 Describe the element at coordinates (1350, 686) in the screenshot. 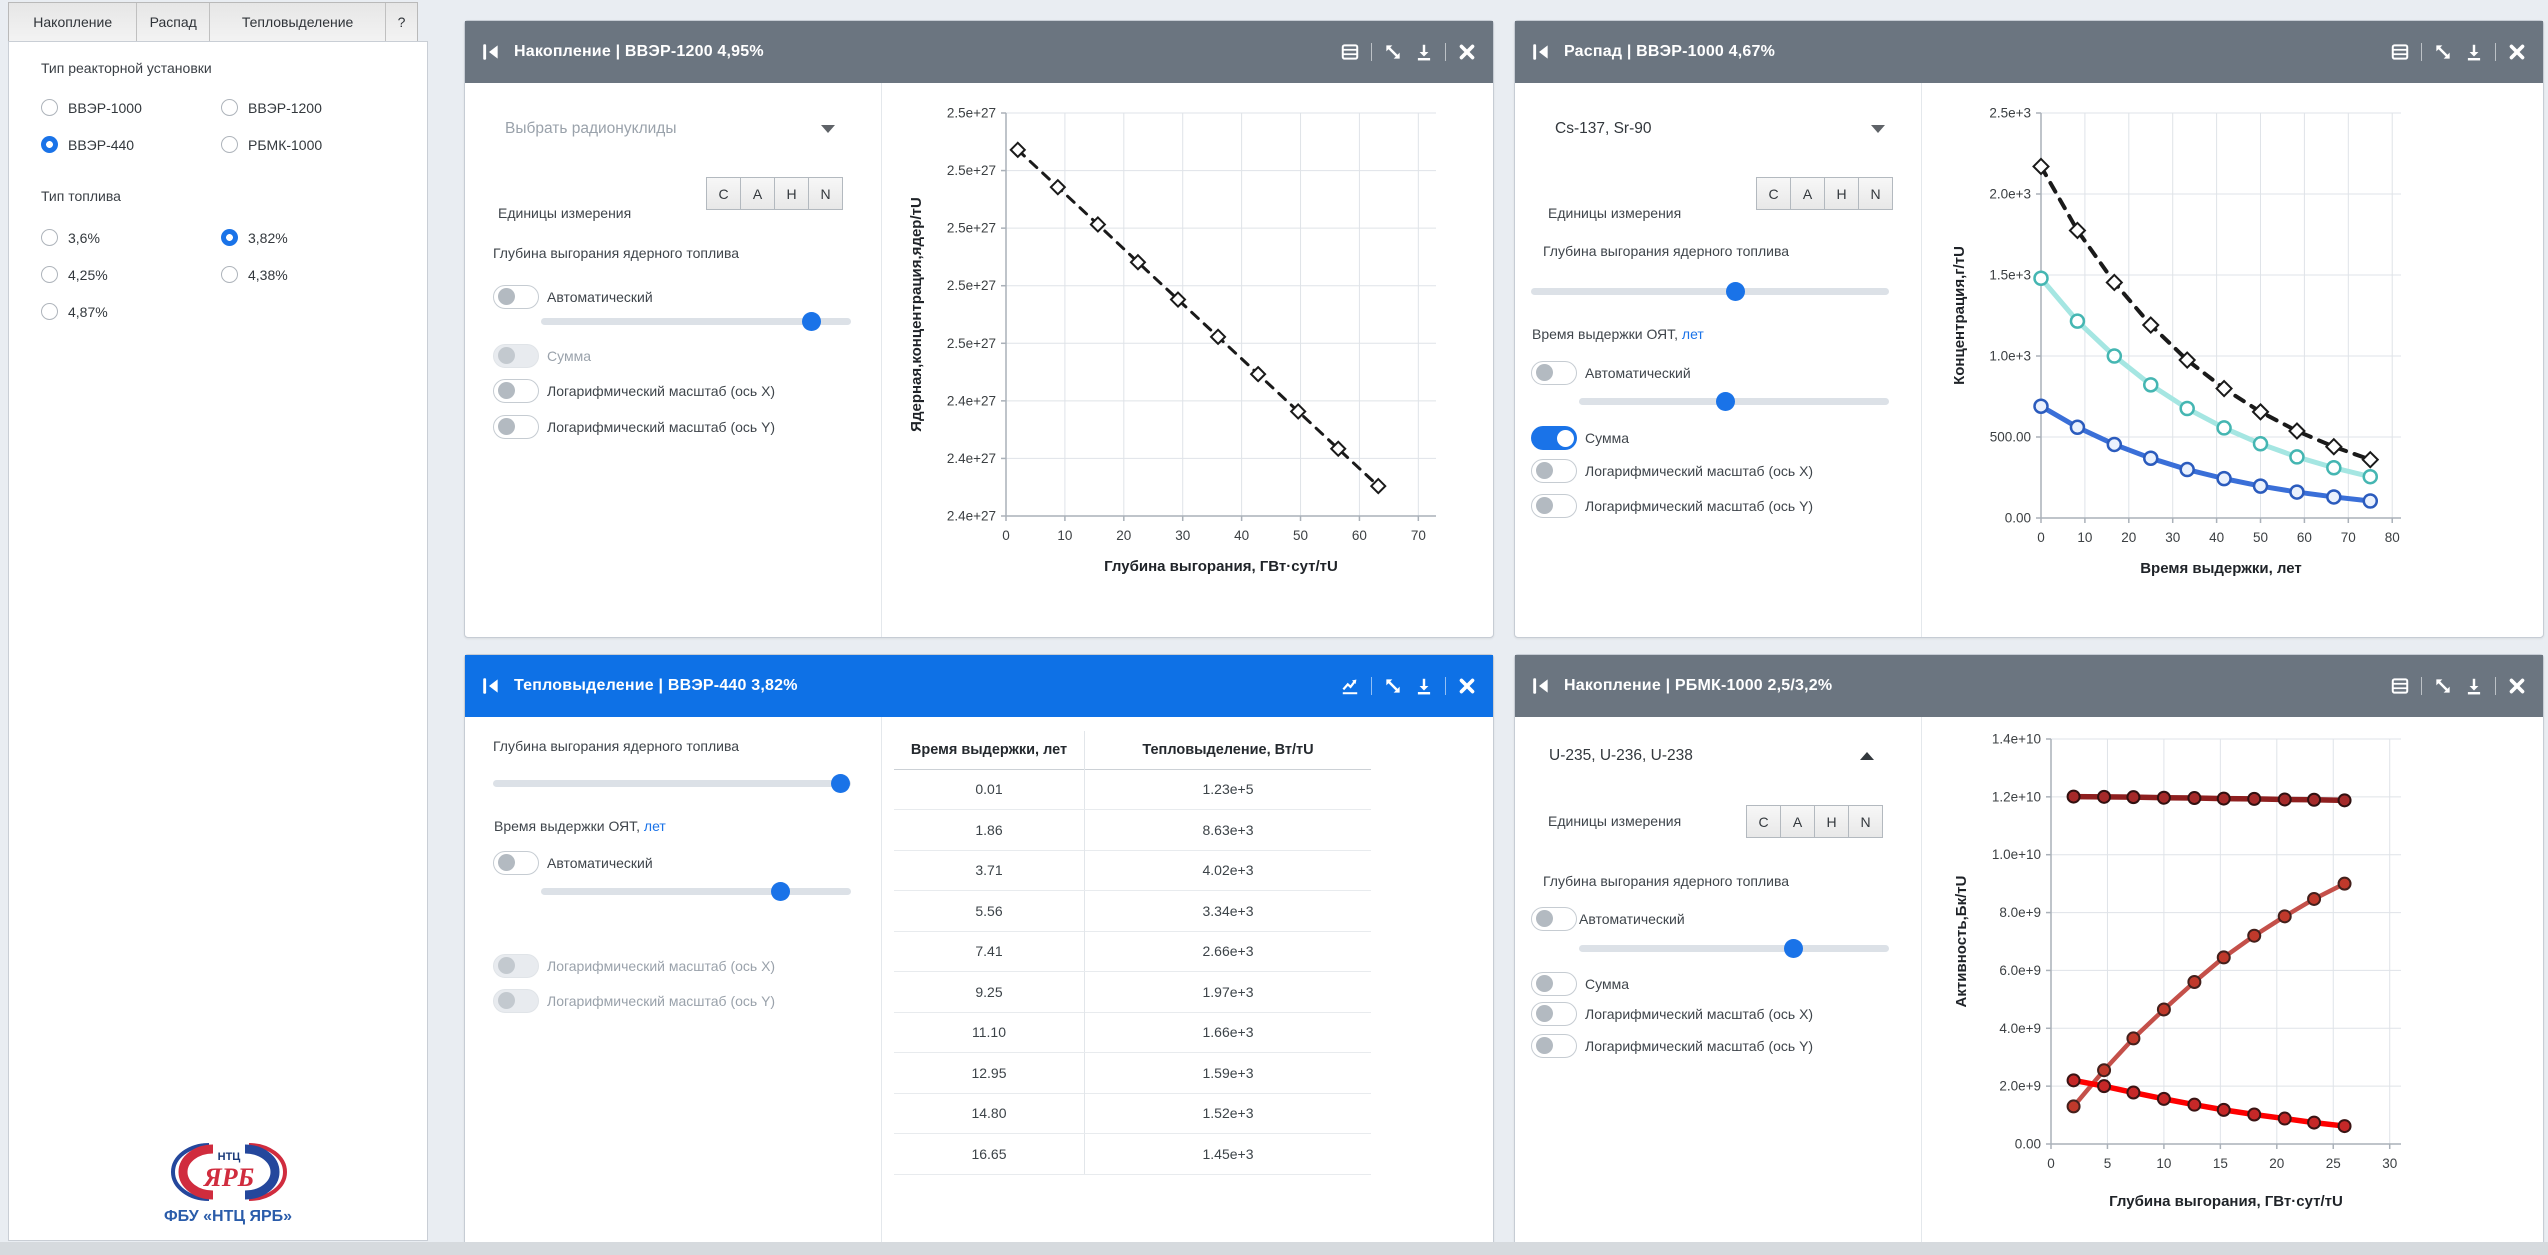

I see `chart-line-icon` at that location.